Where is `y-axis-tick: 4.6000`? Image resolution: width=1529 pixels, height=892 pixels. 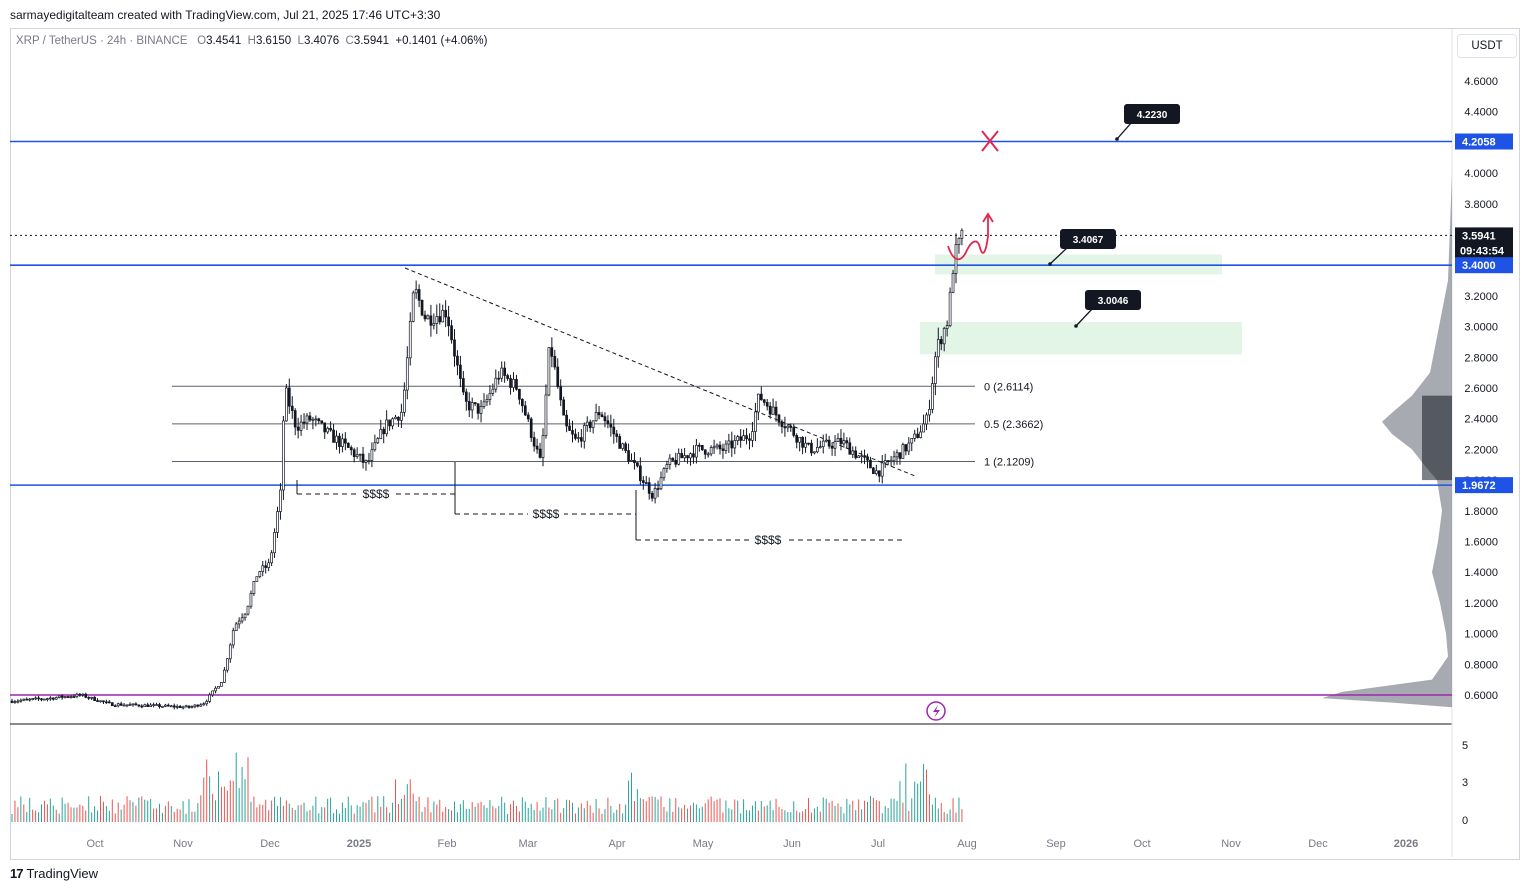
y-axis-tick: 4.6000 is located at coordinates (1481, 82).